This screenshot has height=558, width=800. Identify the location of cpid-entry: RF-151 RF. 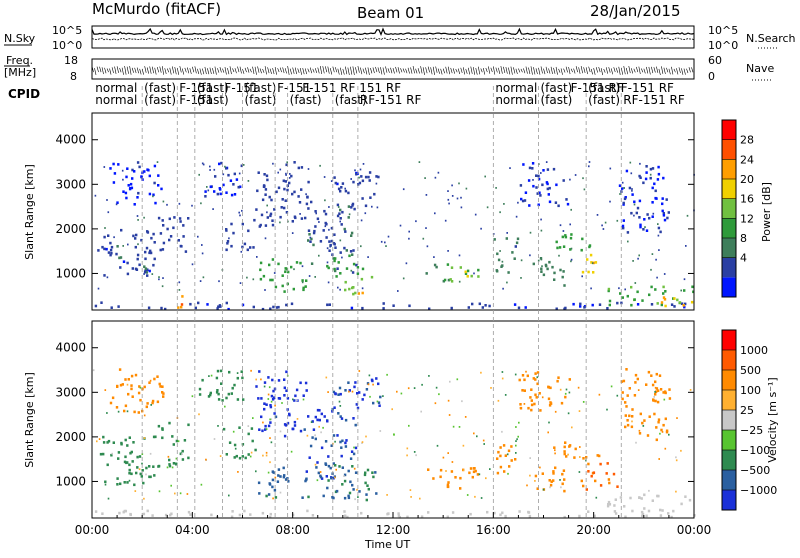
(654, 100).